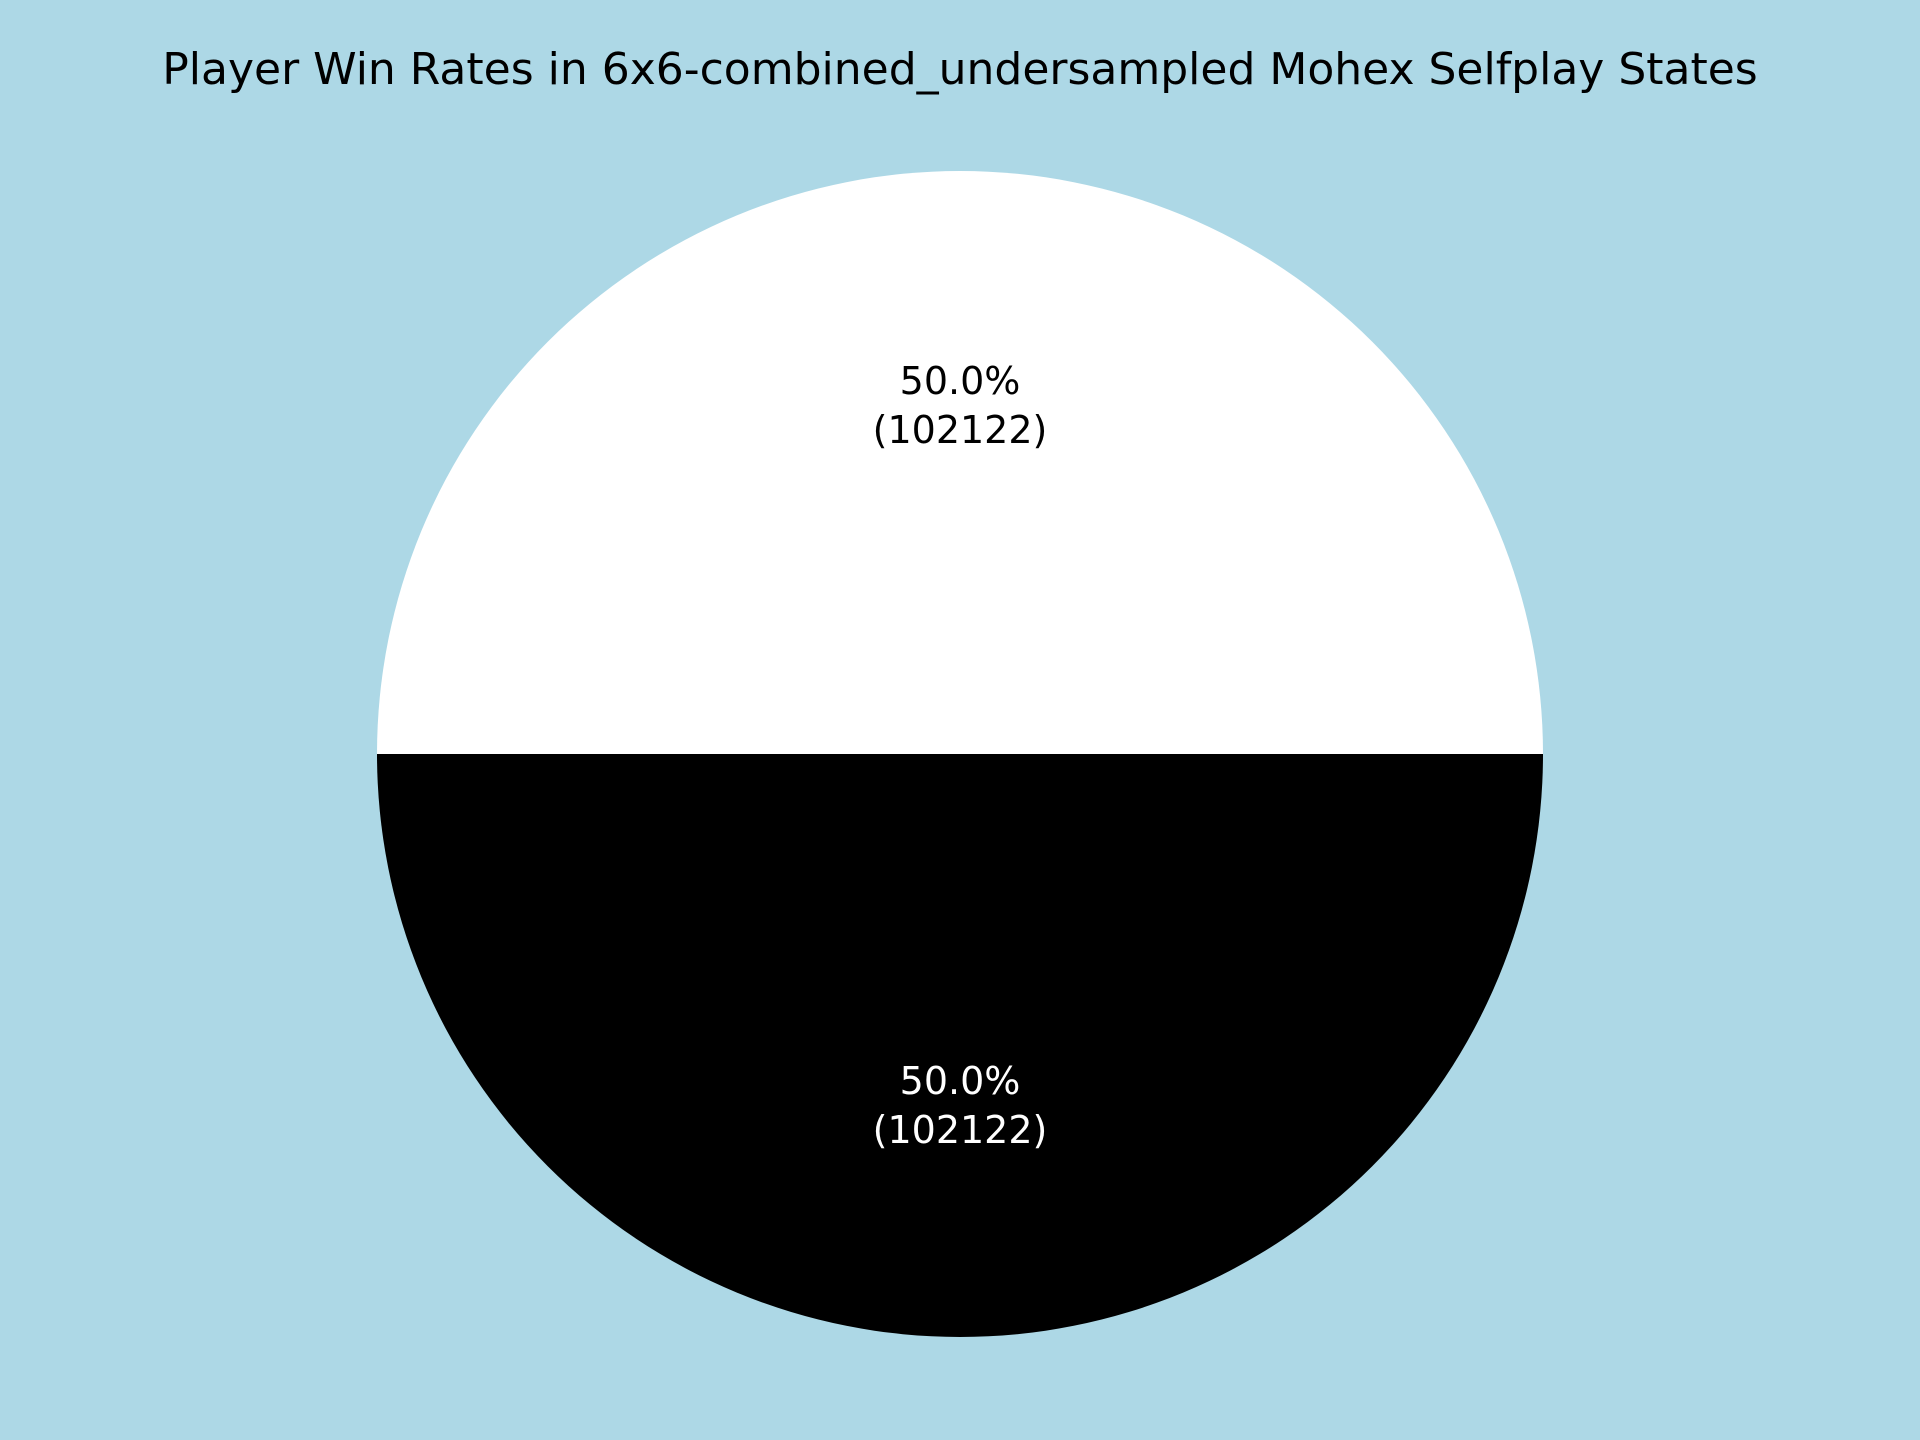 This screenshot has width=1920, height=1440. What do you see at coordinates (960, 430) in the screenshot?
I see `slice-count-label-1: (102122)` at bounding box center [960, 430].